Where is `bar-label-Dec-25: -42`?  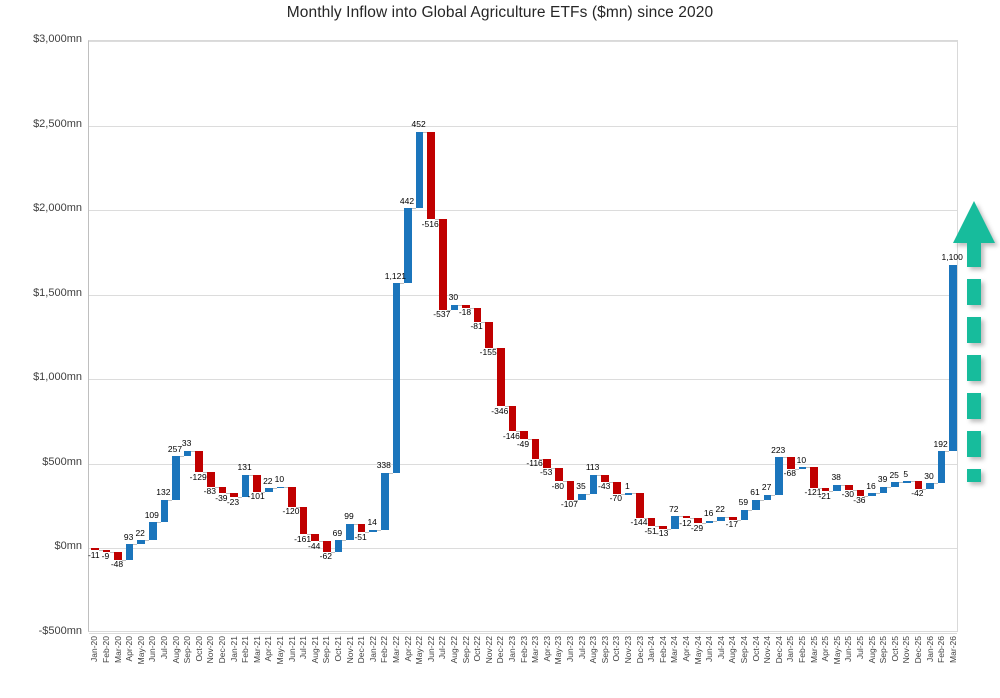
bar-label-Dec-25: -42 is located at coordinates (917, 493).